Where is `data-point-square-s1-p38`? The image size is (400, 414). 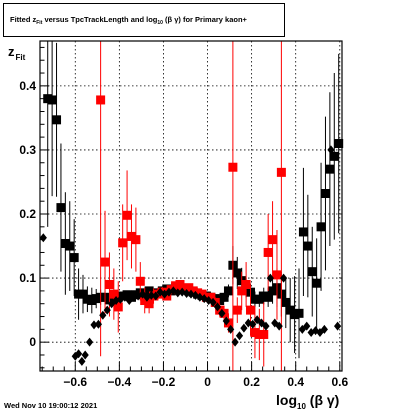 data-point-square-s1-p38 is located at coordinates (268, 252).